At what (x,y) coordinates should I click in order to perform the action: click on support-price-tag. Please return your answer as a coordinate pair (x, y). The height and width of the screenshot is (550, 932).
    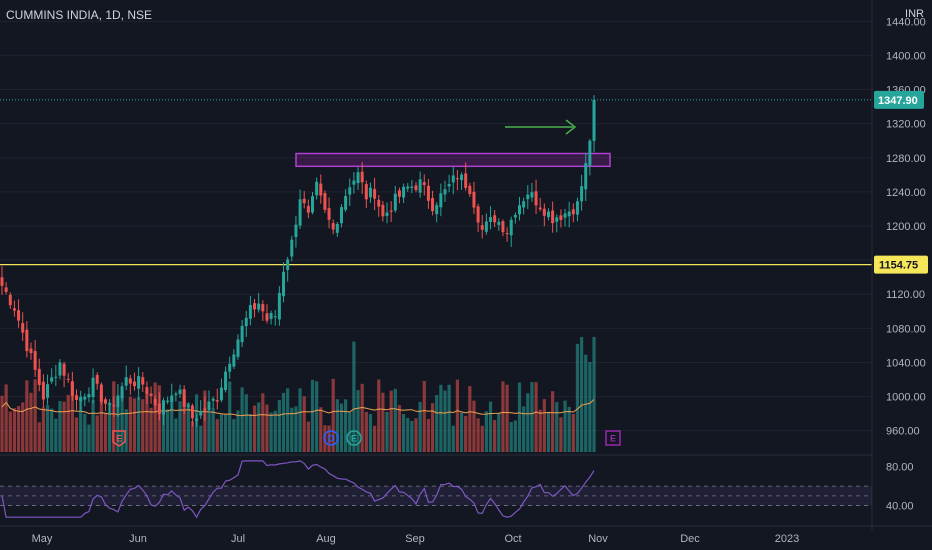
    Looking at the image, I should click on (901, 264).